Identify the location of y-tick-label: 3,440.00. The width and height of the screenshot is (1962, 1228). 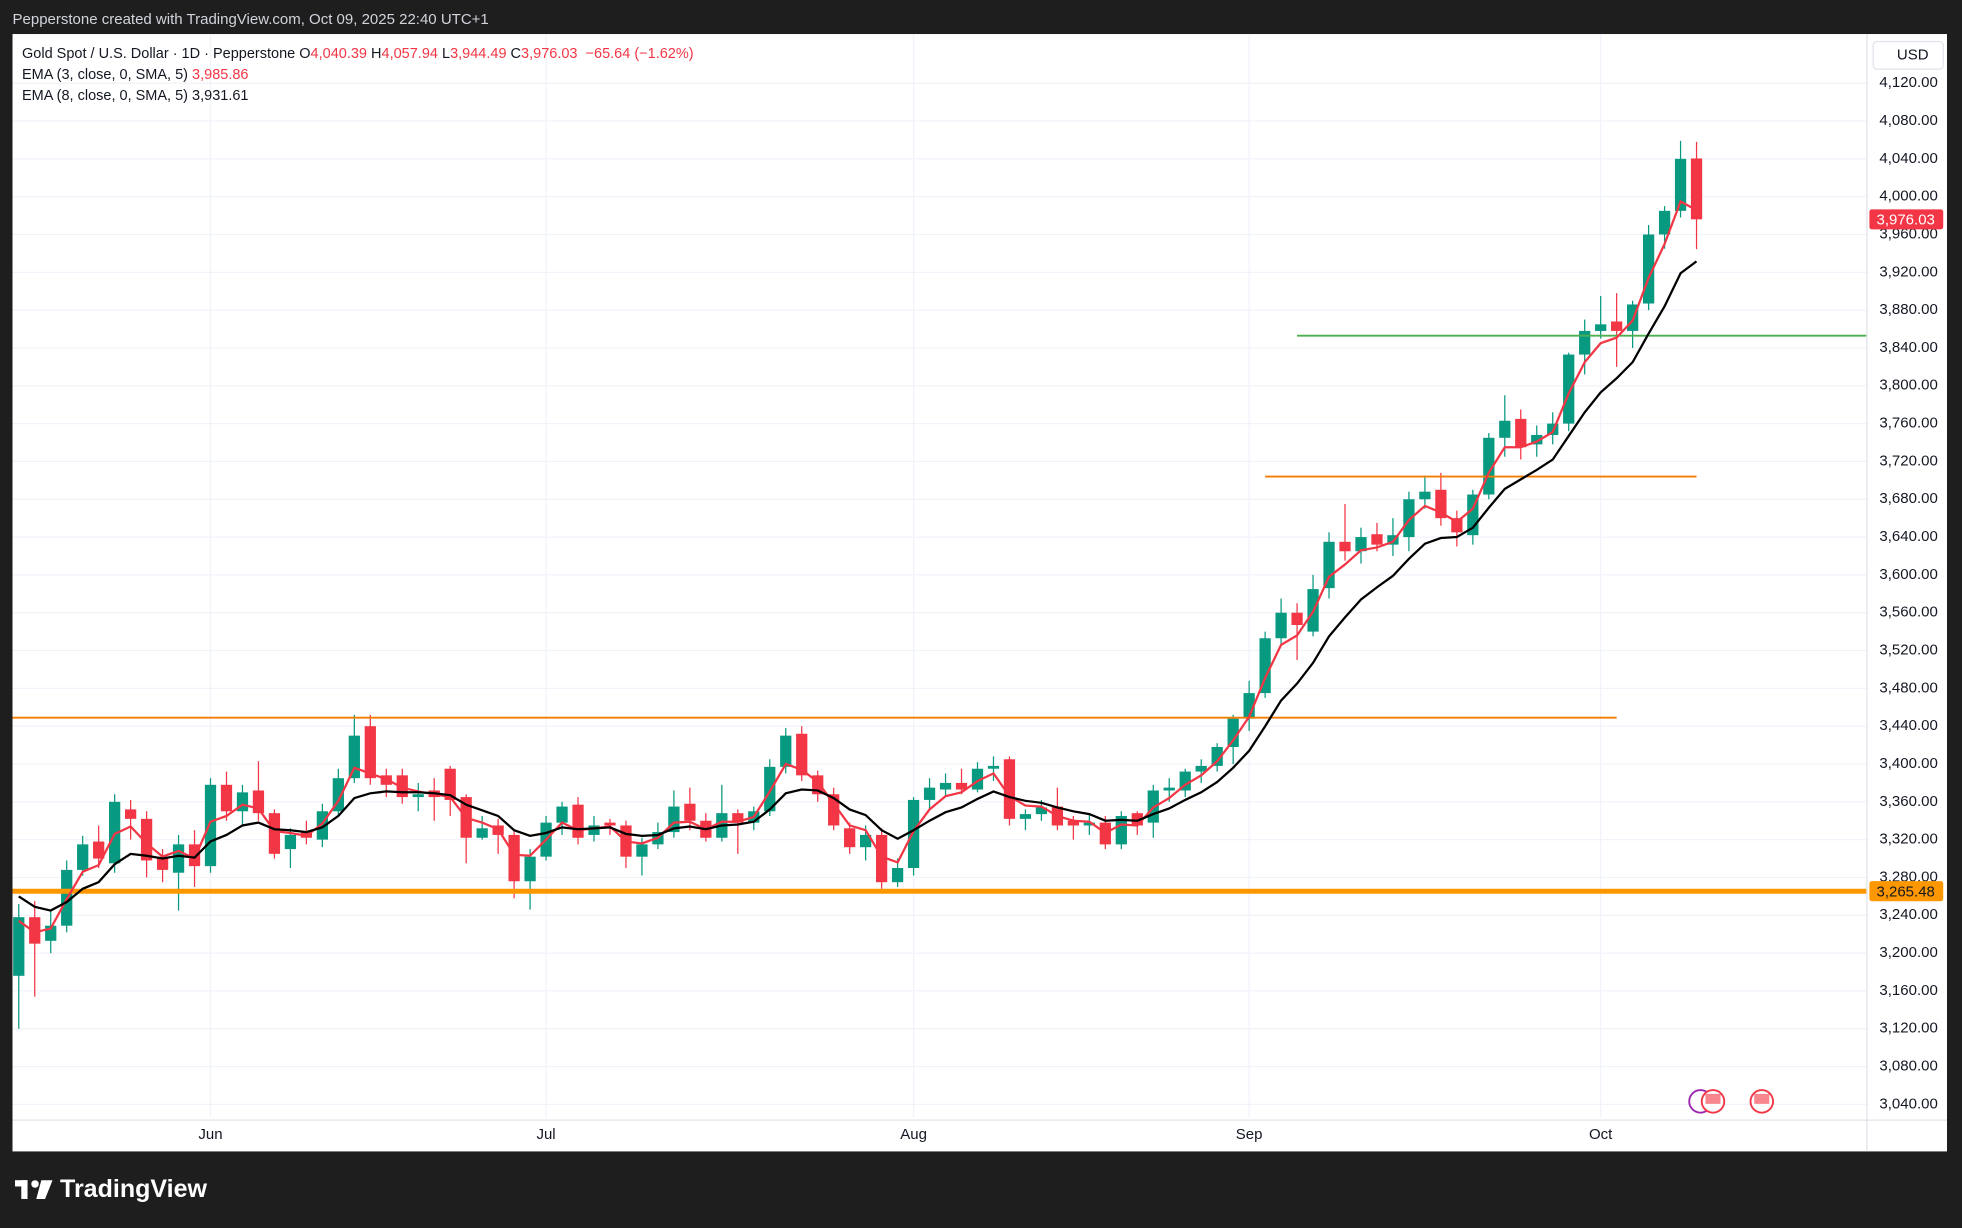
(1908, 725).